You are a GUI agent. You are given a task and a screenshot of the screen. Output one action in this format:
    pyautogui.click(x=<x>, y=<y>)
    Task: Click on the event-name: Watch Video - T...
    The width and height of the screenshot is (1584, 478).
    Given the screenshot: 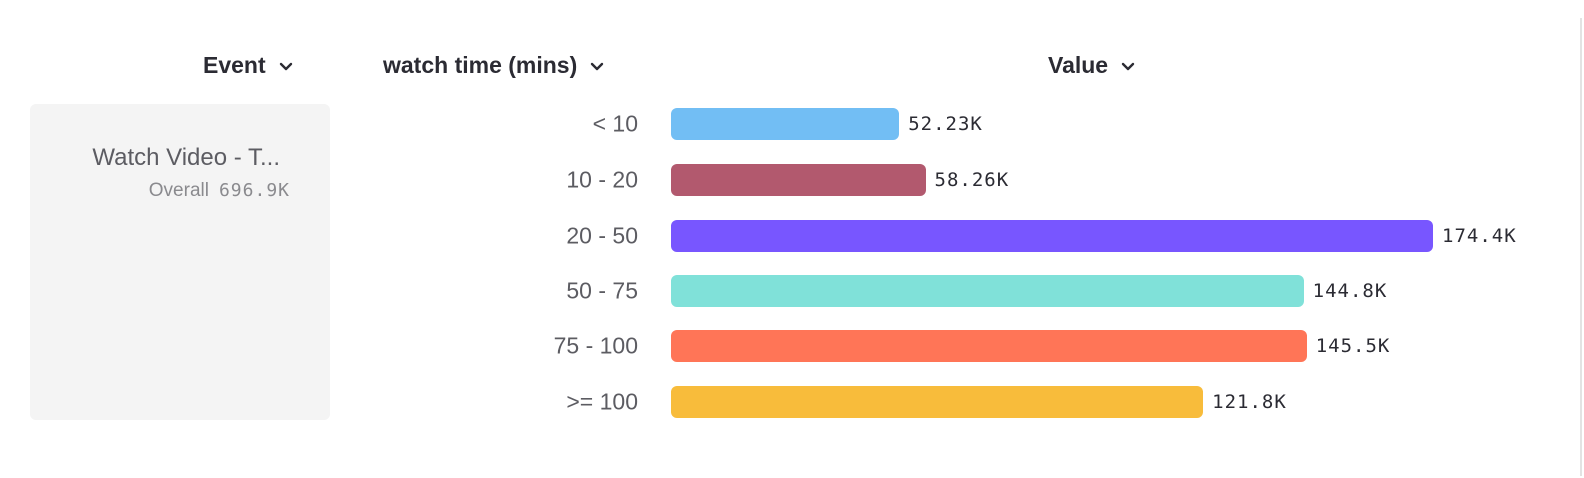 What is the action you would take?
    pyautogui.click(x=186, y=157)
    